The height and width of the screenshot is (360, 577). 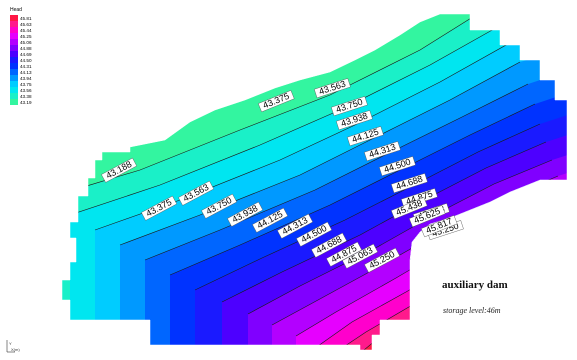 I want to click on legend-title: Head, so click(x=16, y=10).